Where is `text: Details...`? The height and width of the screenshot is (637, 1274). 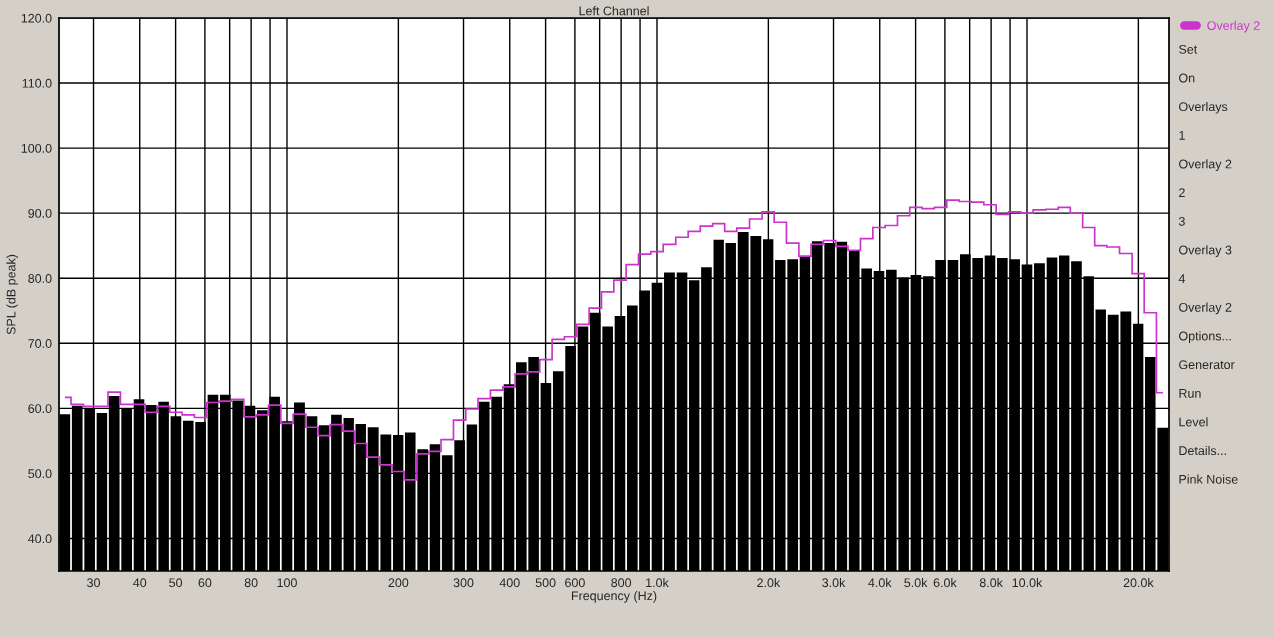 text: Details... is located at coordinates (1202, 450).